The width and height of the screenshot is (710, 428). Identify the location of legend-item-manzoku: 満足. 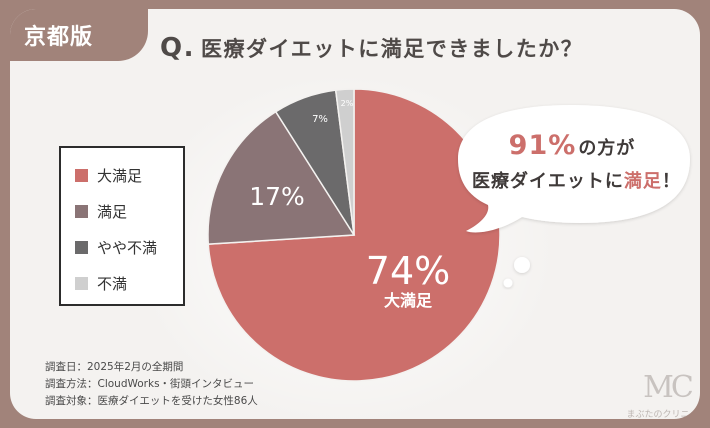
(101, 211).